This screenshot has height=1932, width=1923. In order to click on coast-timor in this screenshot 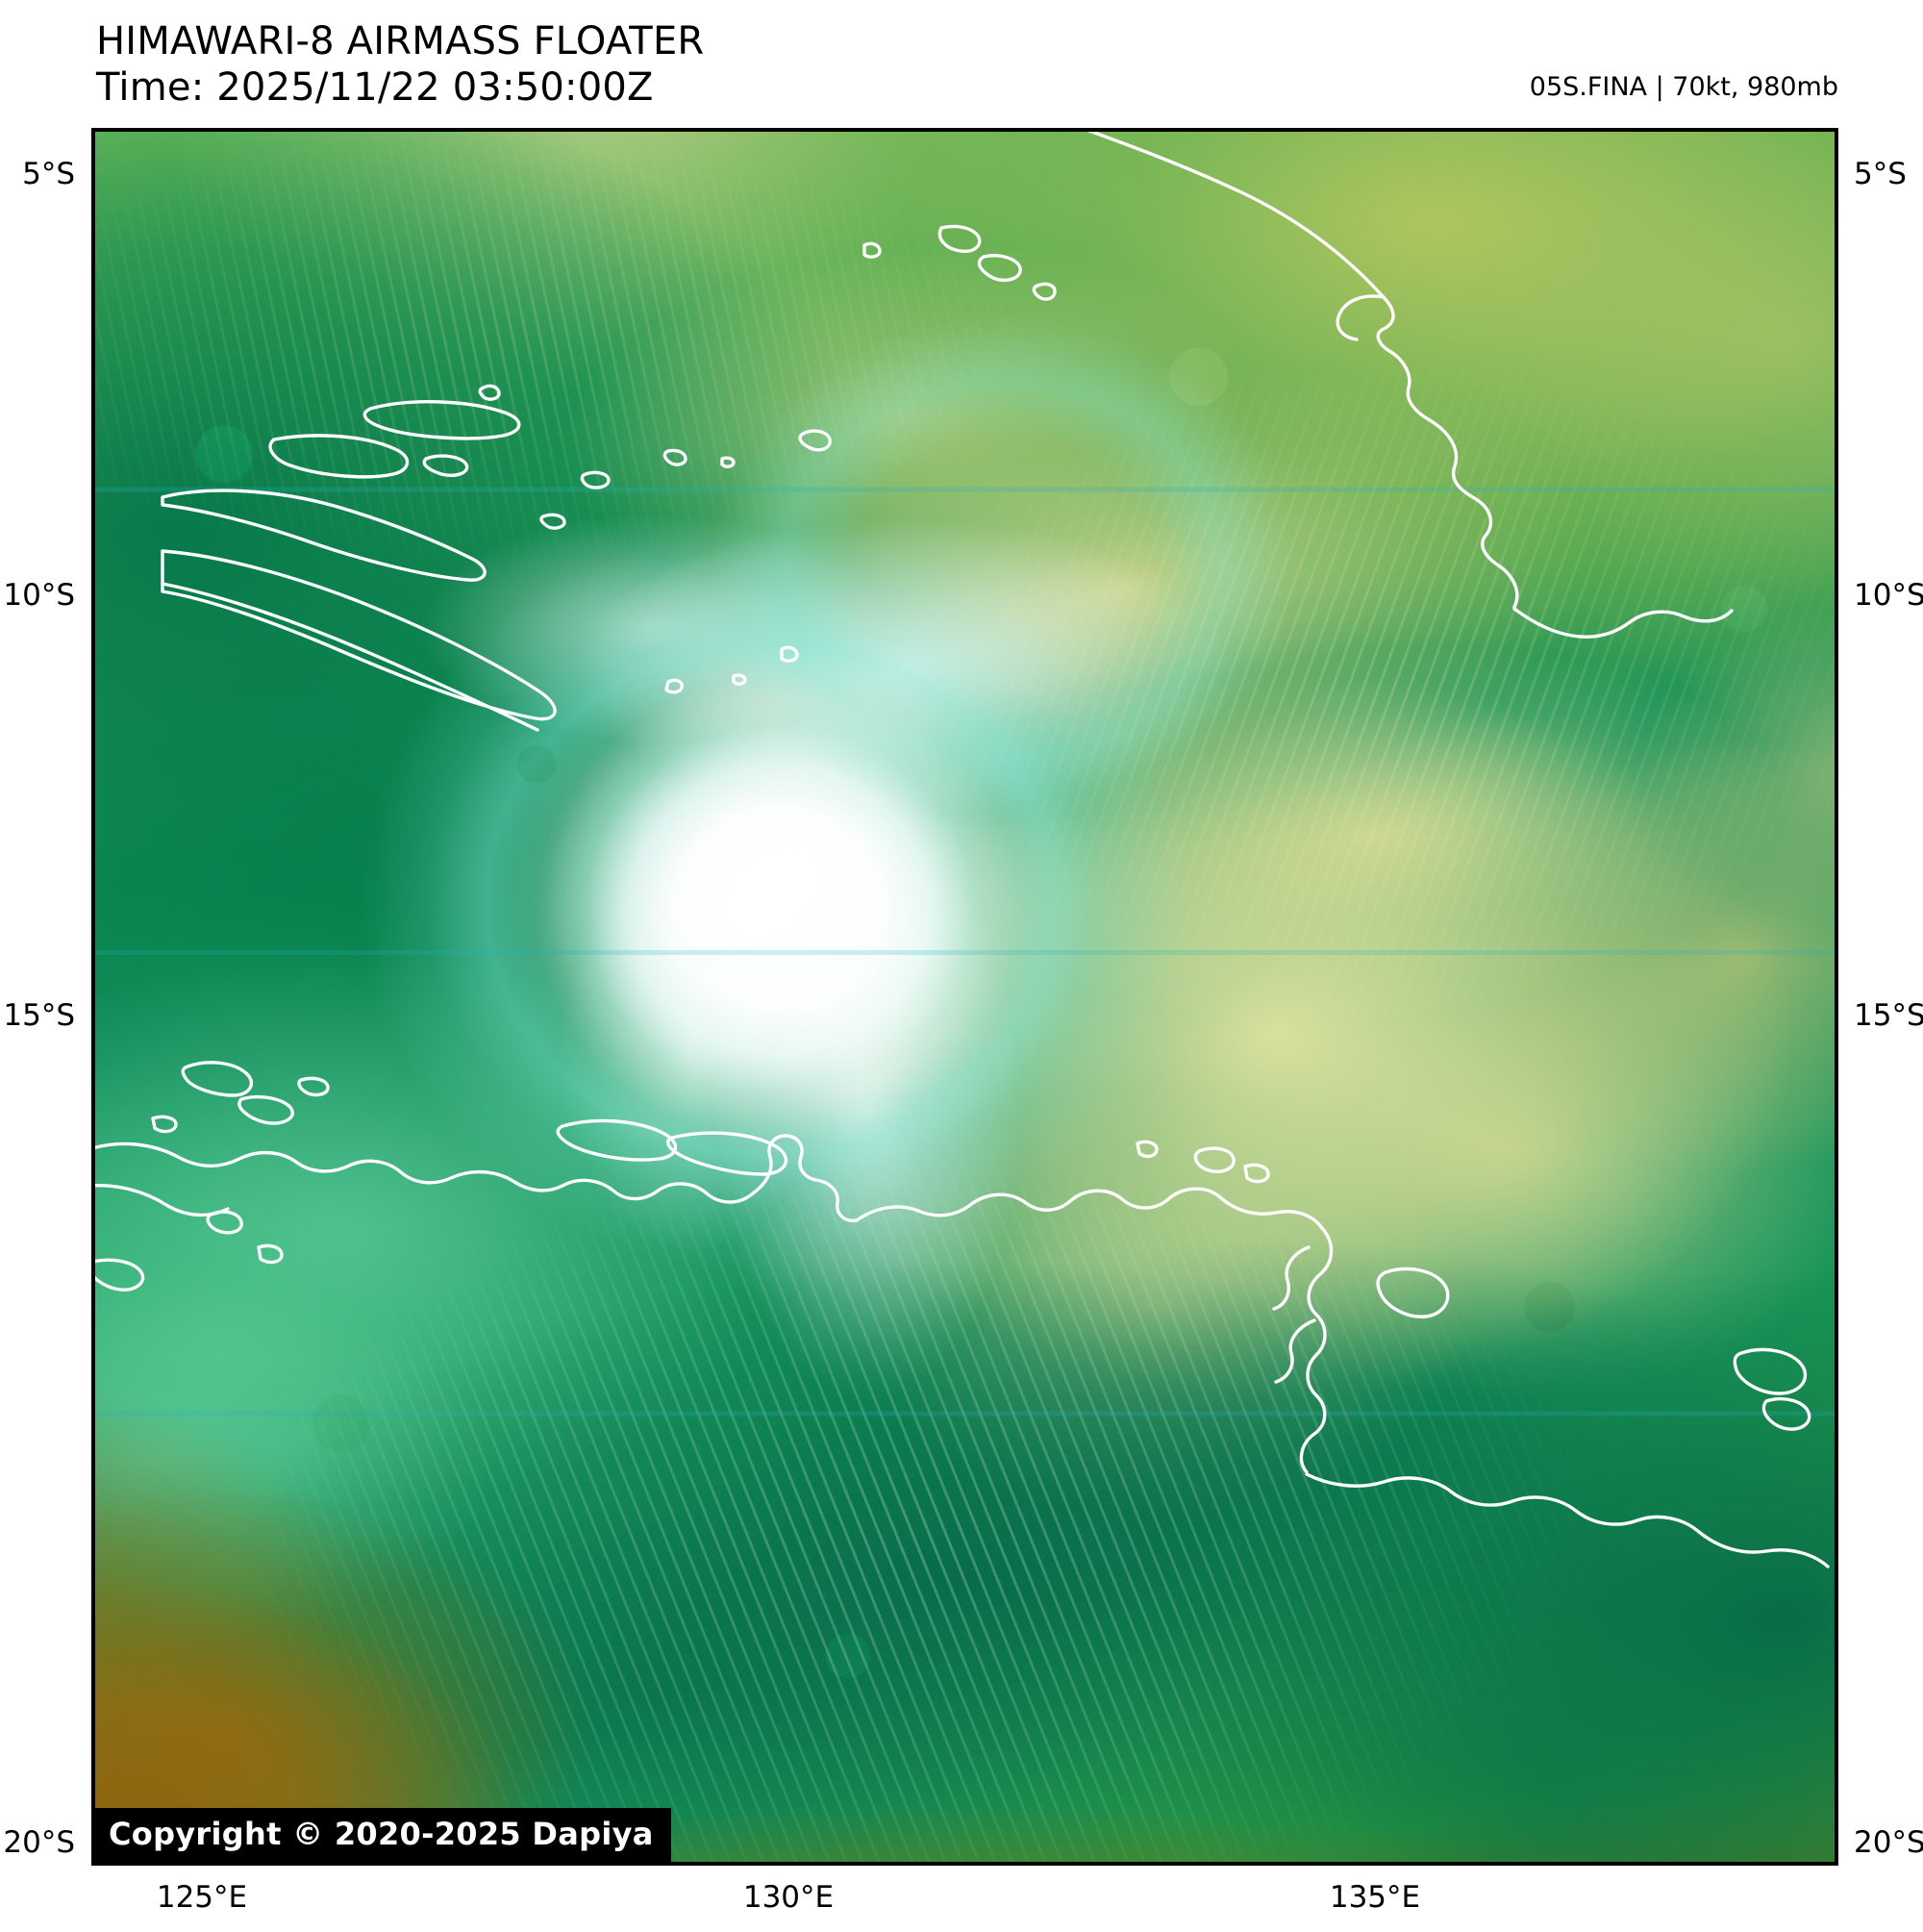, I will do `click(359, 635)`.